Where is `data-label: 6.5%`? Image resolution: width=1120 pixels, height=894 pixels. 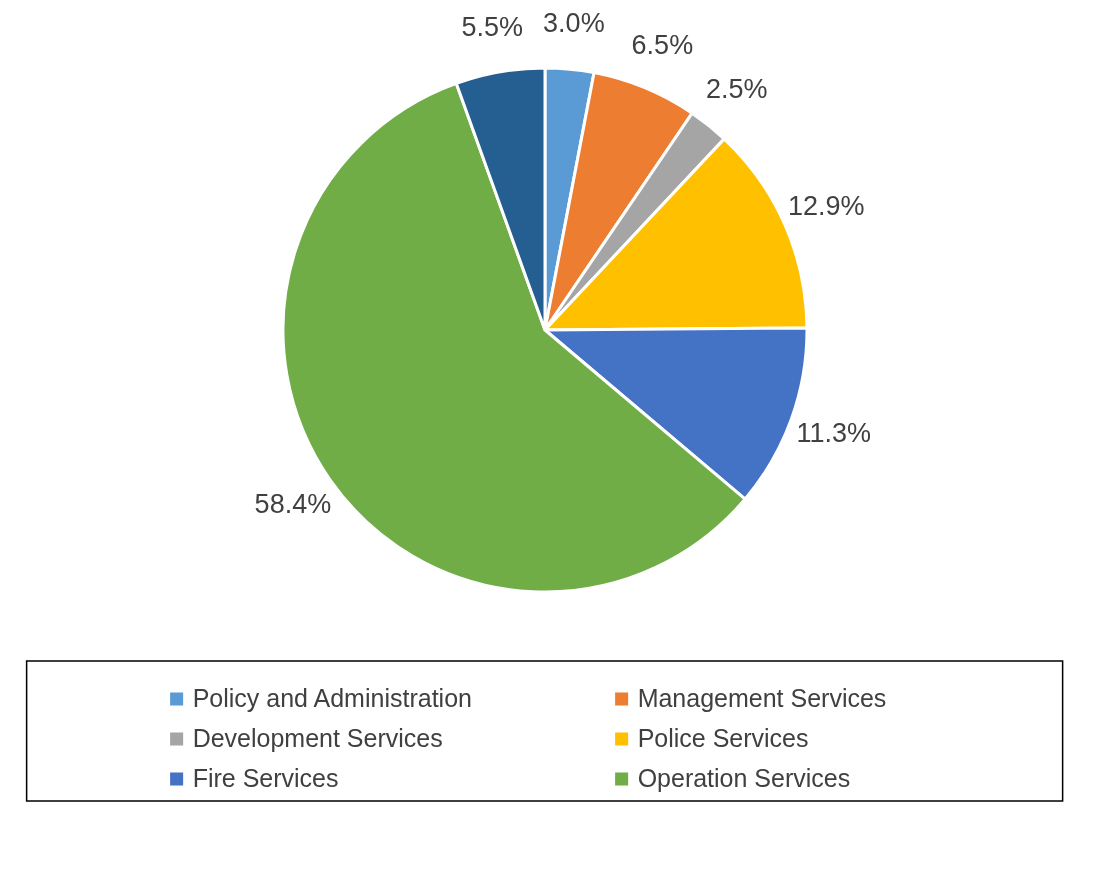 data-label: 6.5% is located at coordinates (662, 45).